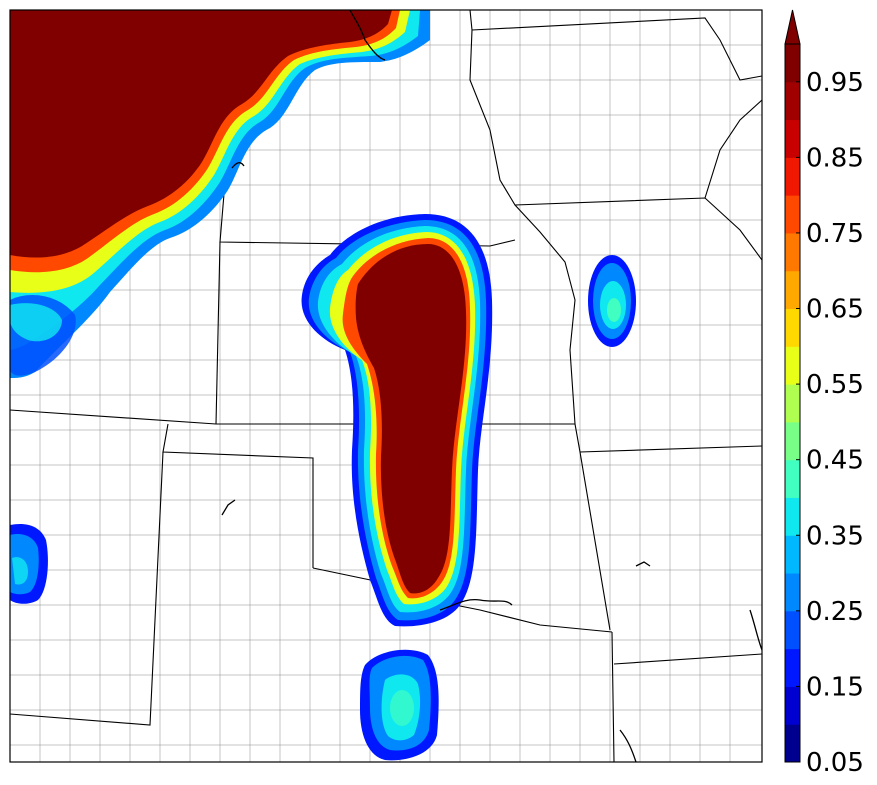 Image resolution: width=877 pixels, height=785 pixels. What do you see at coordinates (835, 612) in the screenshot?
I see `colorbar-tick-label: 0.25` at bounding box center [835, 612].